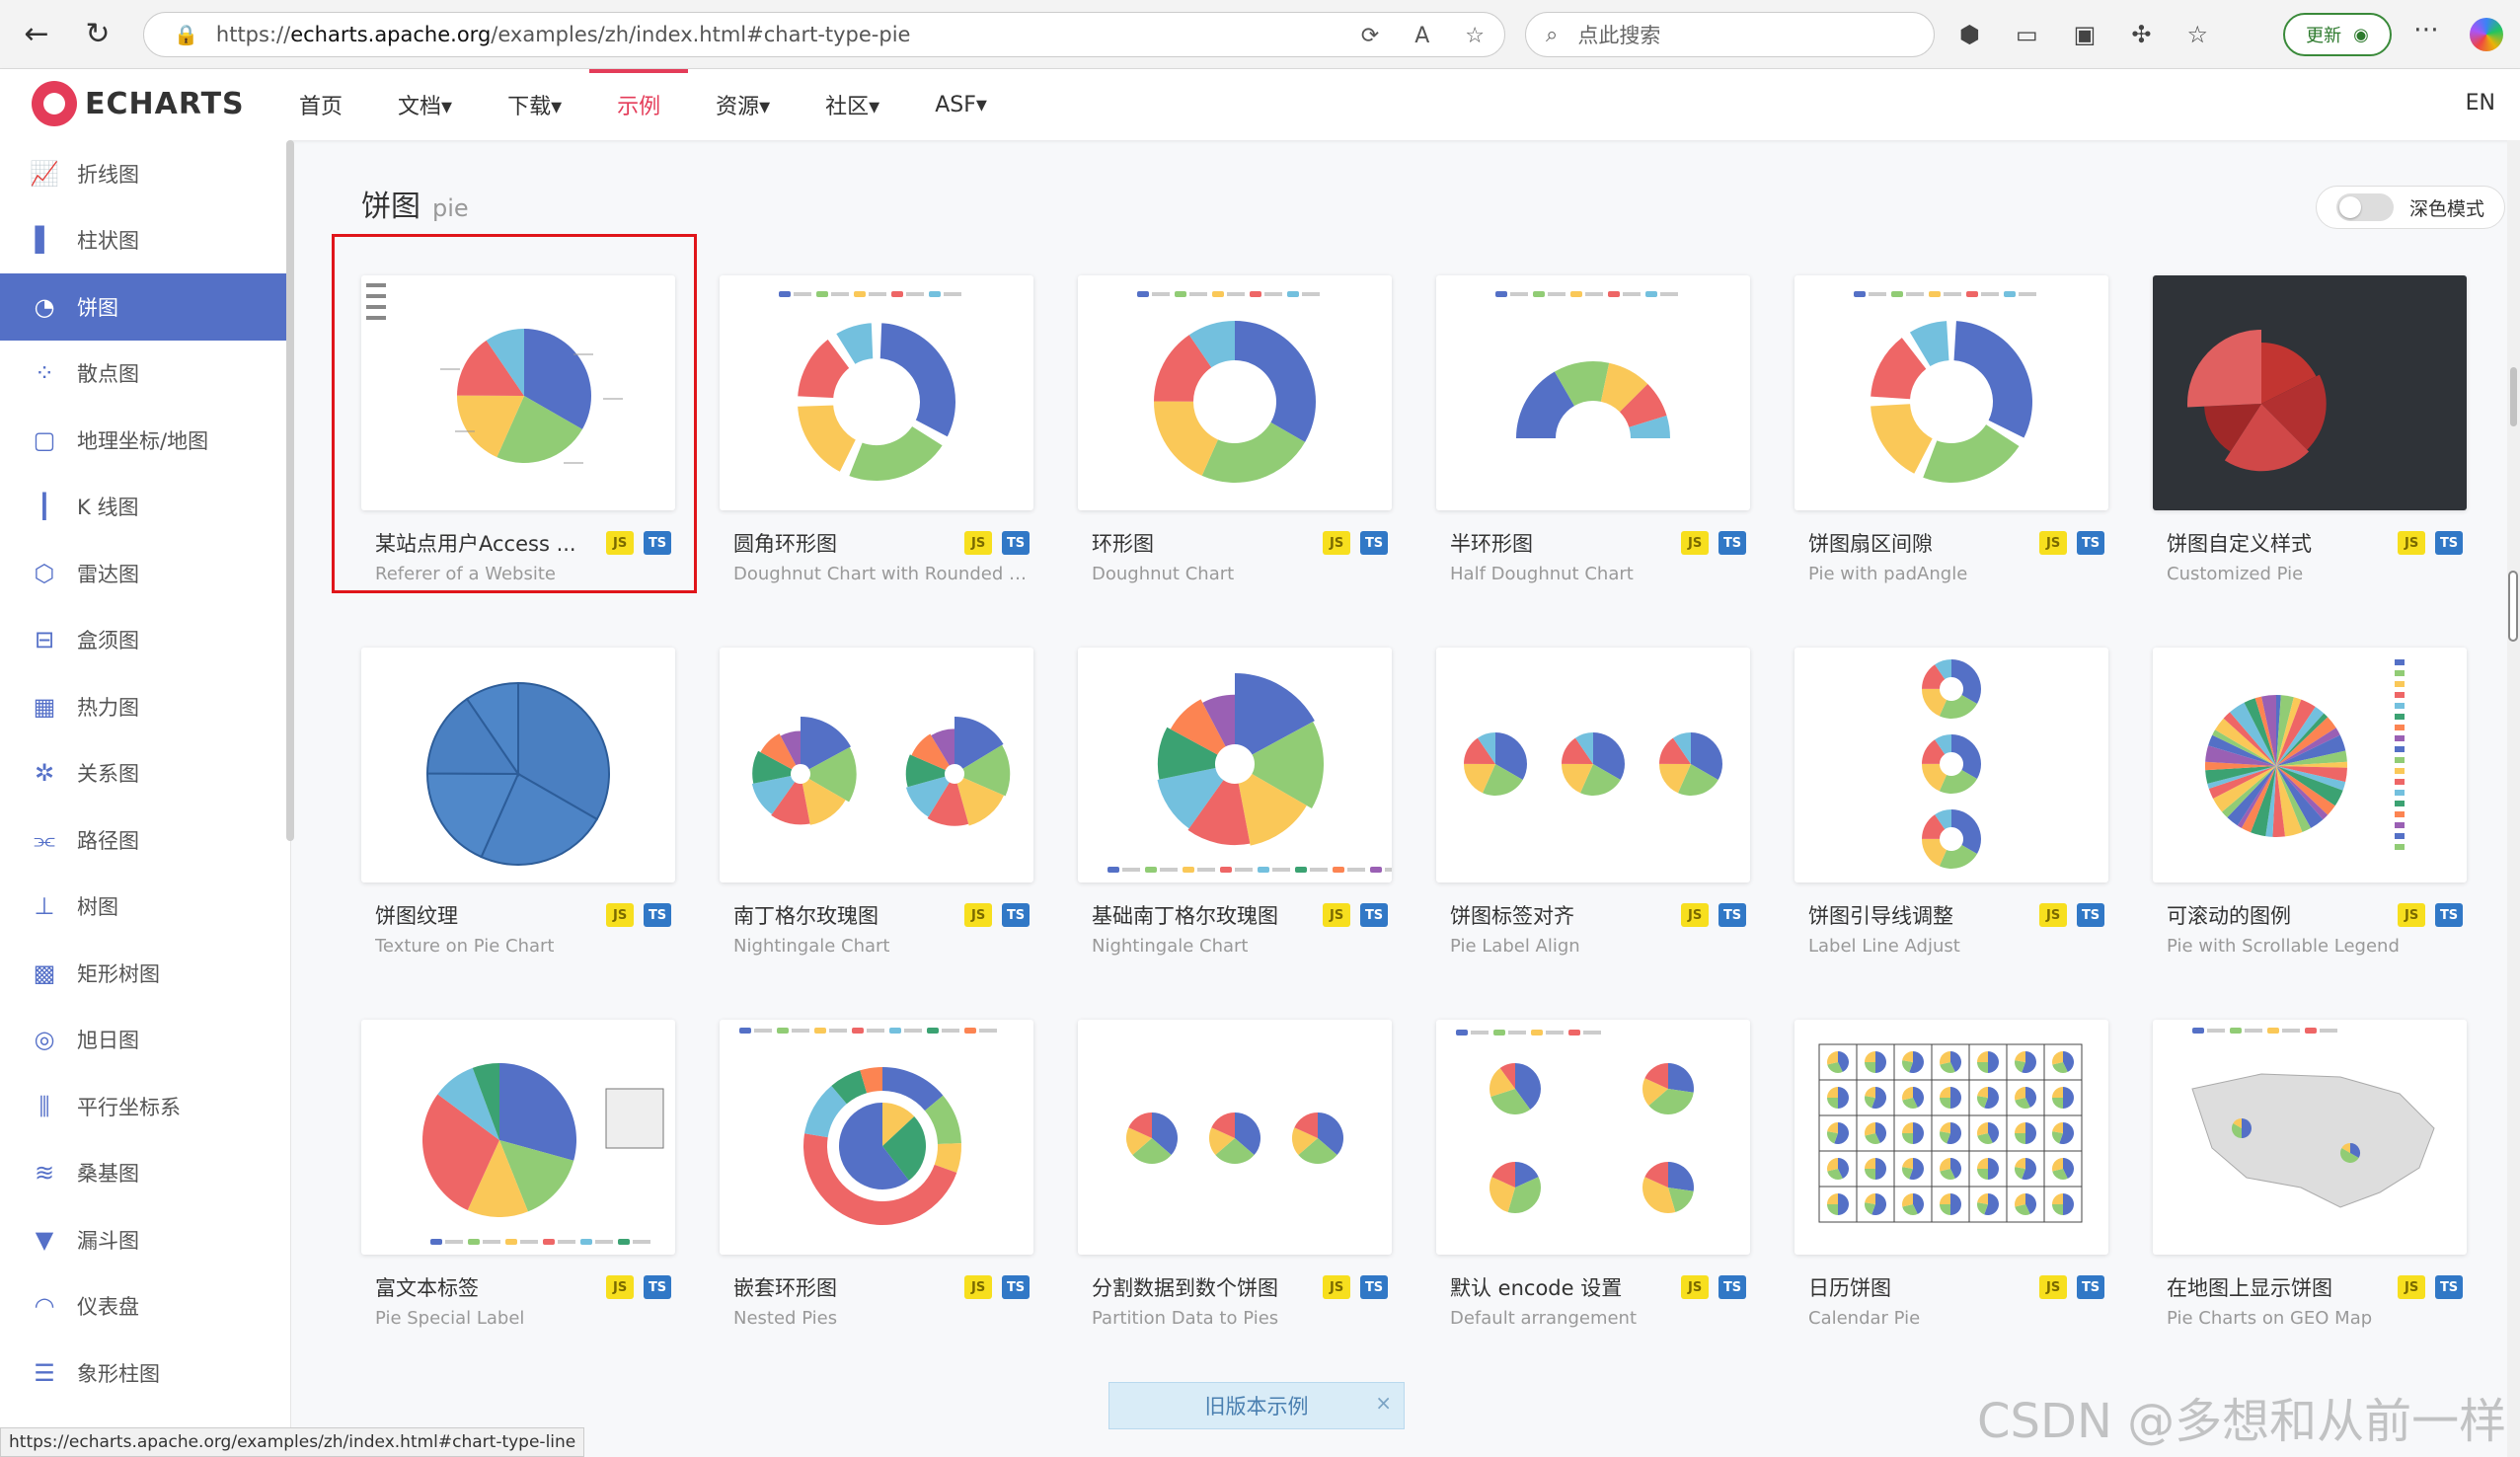 This screenshot has width=2520, height=1457. I want to click on sidebar-item-lines: ⫘ 路径图, so click(145, 840).